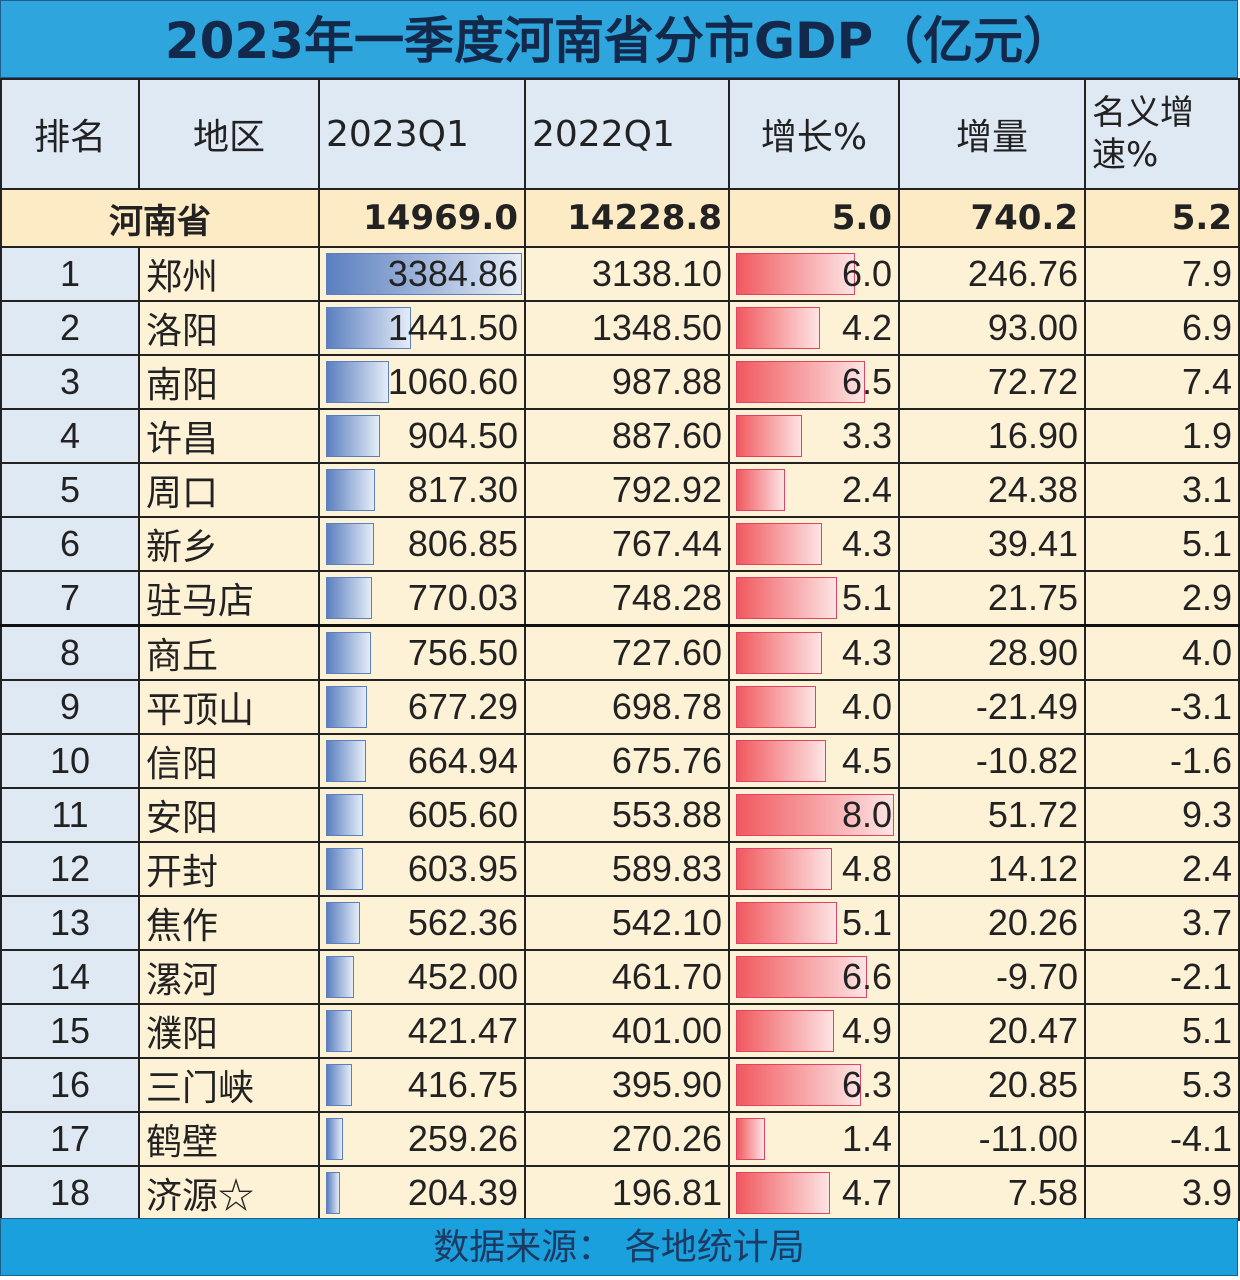 This screenshot has height=1280, width=1240. I want to click on gdp-2023q1-cell-value: 3384.86, so click(452, 273).